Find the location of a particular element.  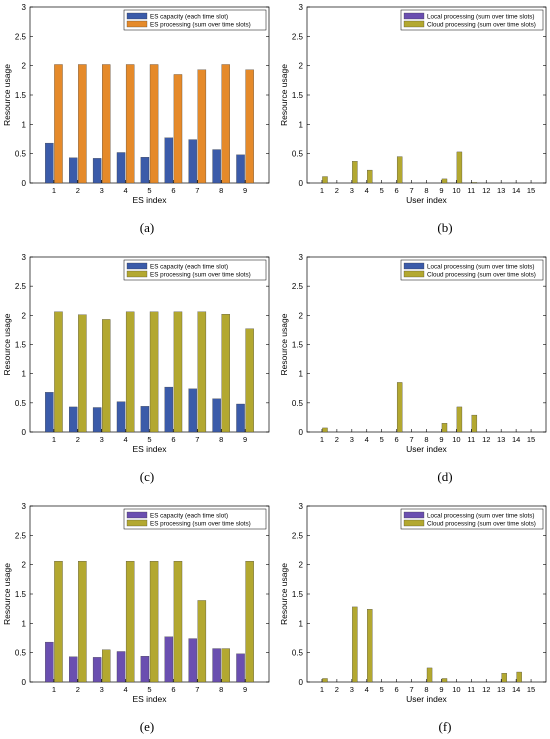

y-tick-label: 1.5 is located at coordinates (298, 345).